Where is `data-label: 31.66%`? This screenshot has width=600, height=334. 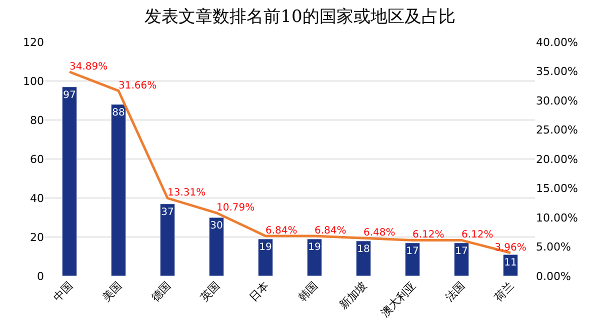
data-label: 31.66% is located at coordinates (137, 86).